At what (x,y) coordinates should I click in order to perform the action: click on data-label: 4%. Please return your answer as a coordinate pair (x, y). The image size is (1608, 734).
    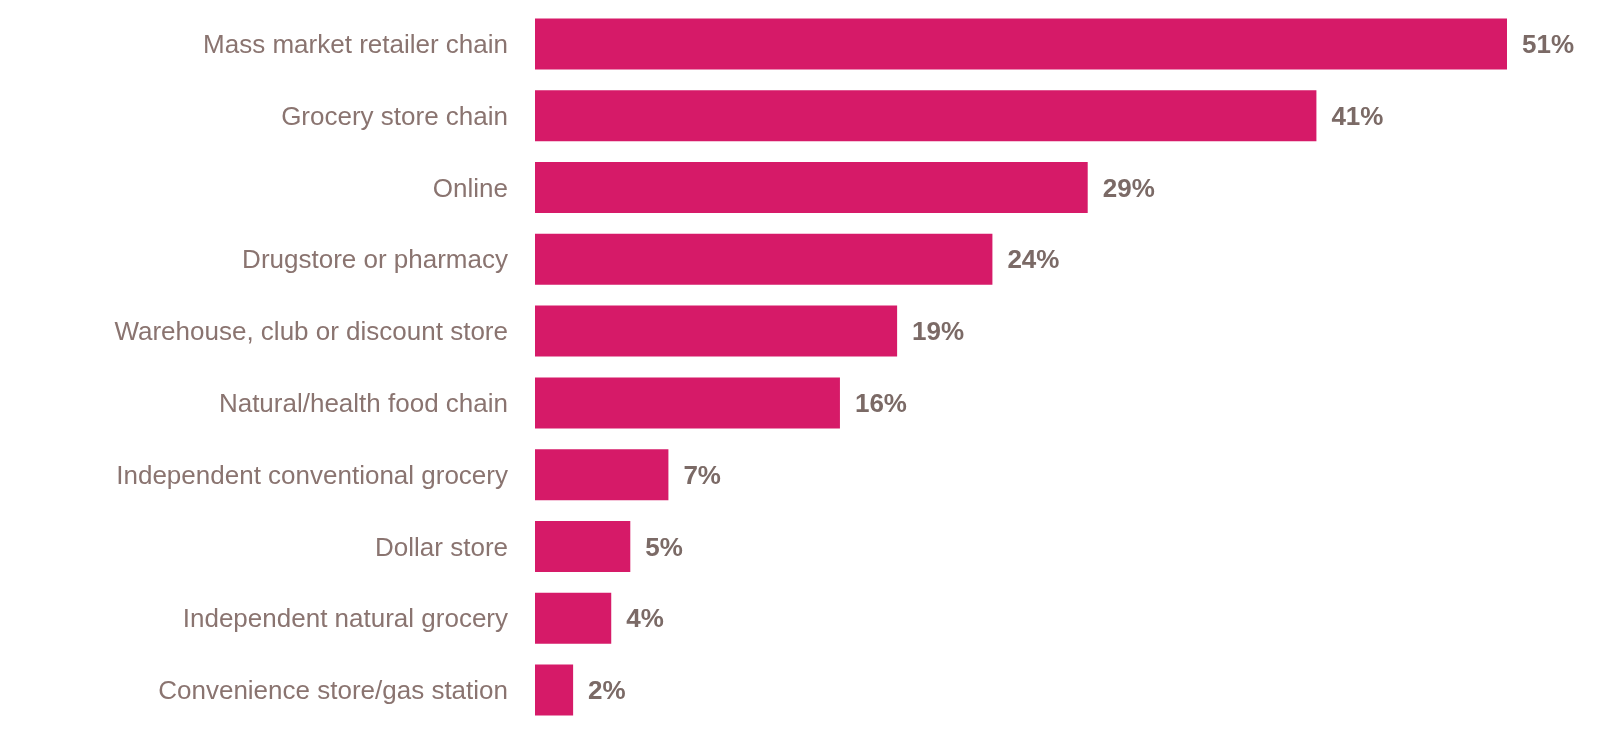
    Looking at the image, I should click on (645, 618).